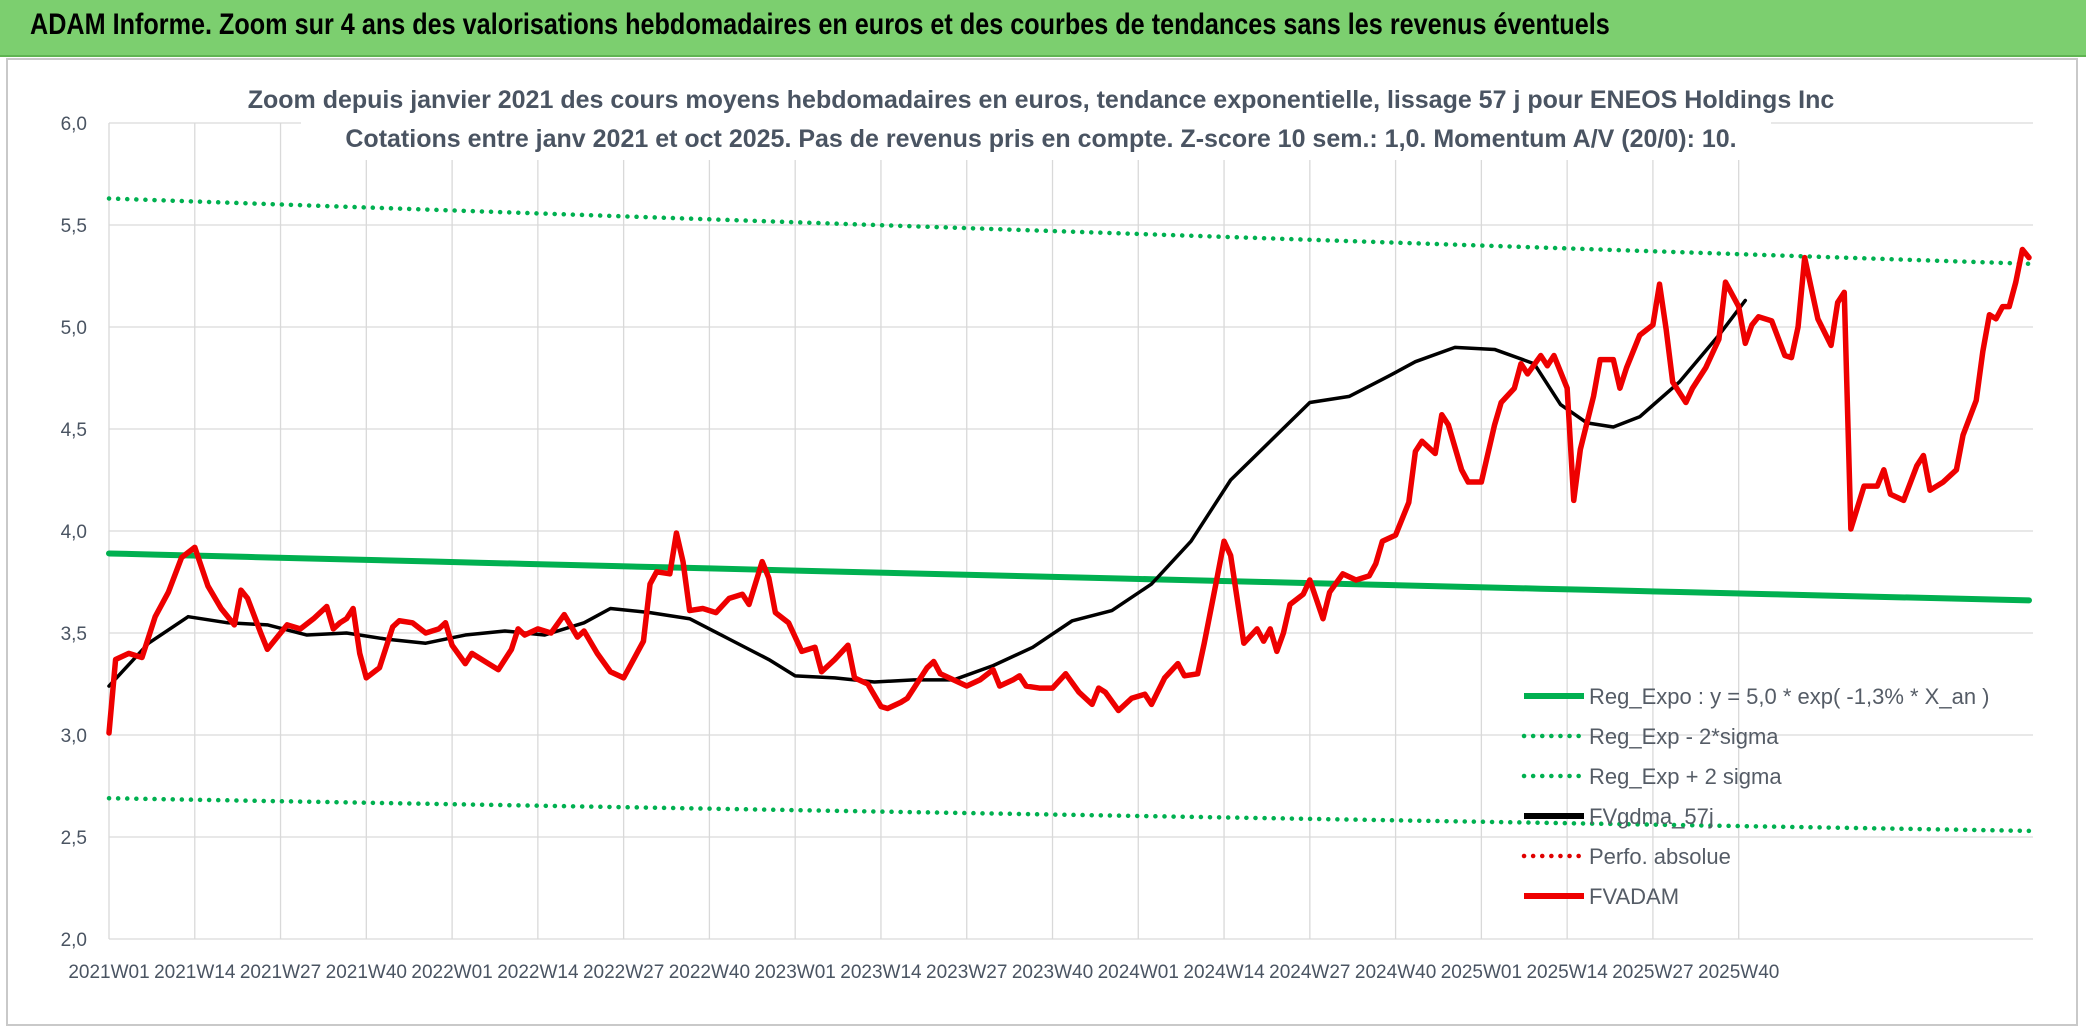  What do you see at coordinates (795, 972) in the screenshot?
I see `x-tick-label: 2023W01` at bounding box center [795, 972].